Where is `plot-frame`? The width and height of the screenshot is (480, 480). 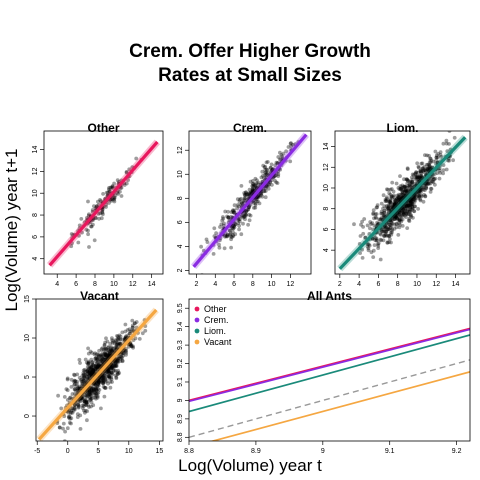
plot-frame is located at coordinates (402, 202).